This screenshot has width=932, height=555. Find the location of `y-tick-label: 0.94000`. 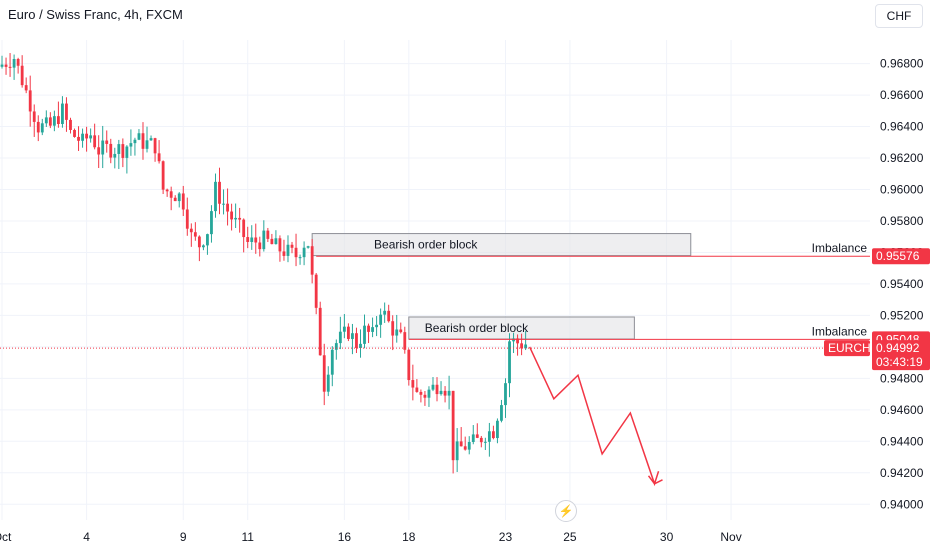

y-tick-label: 0.94000 is located at coordinates (902, 504).